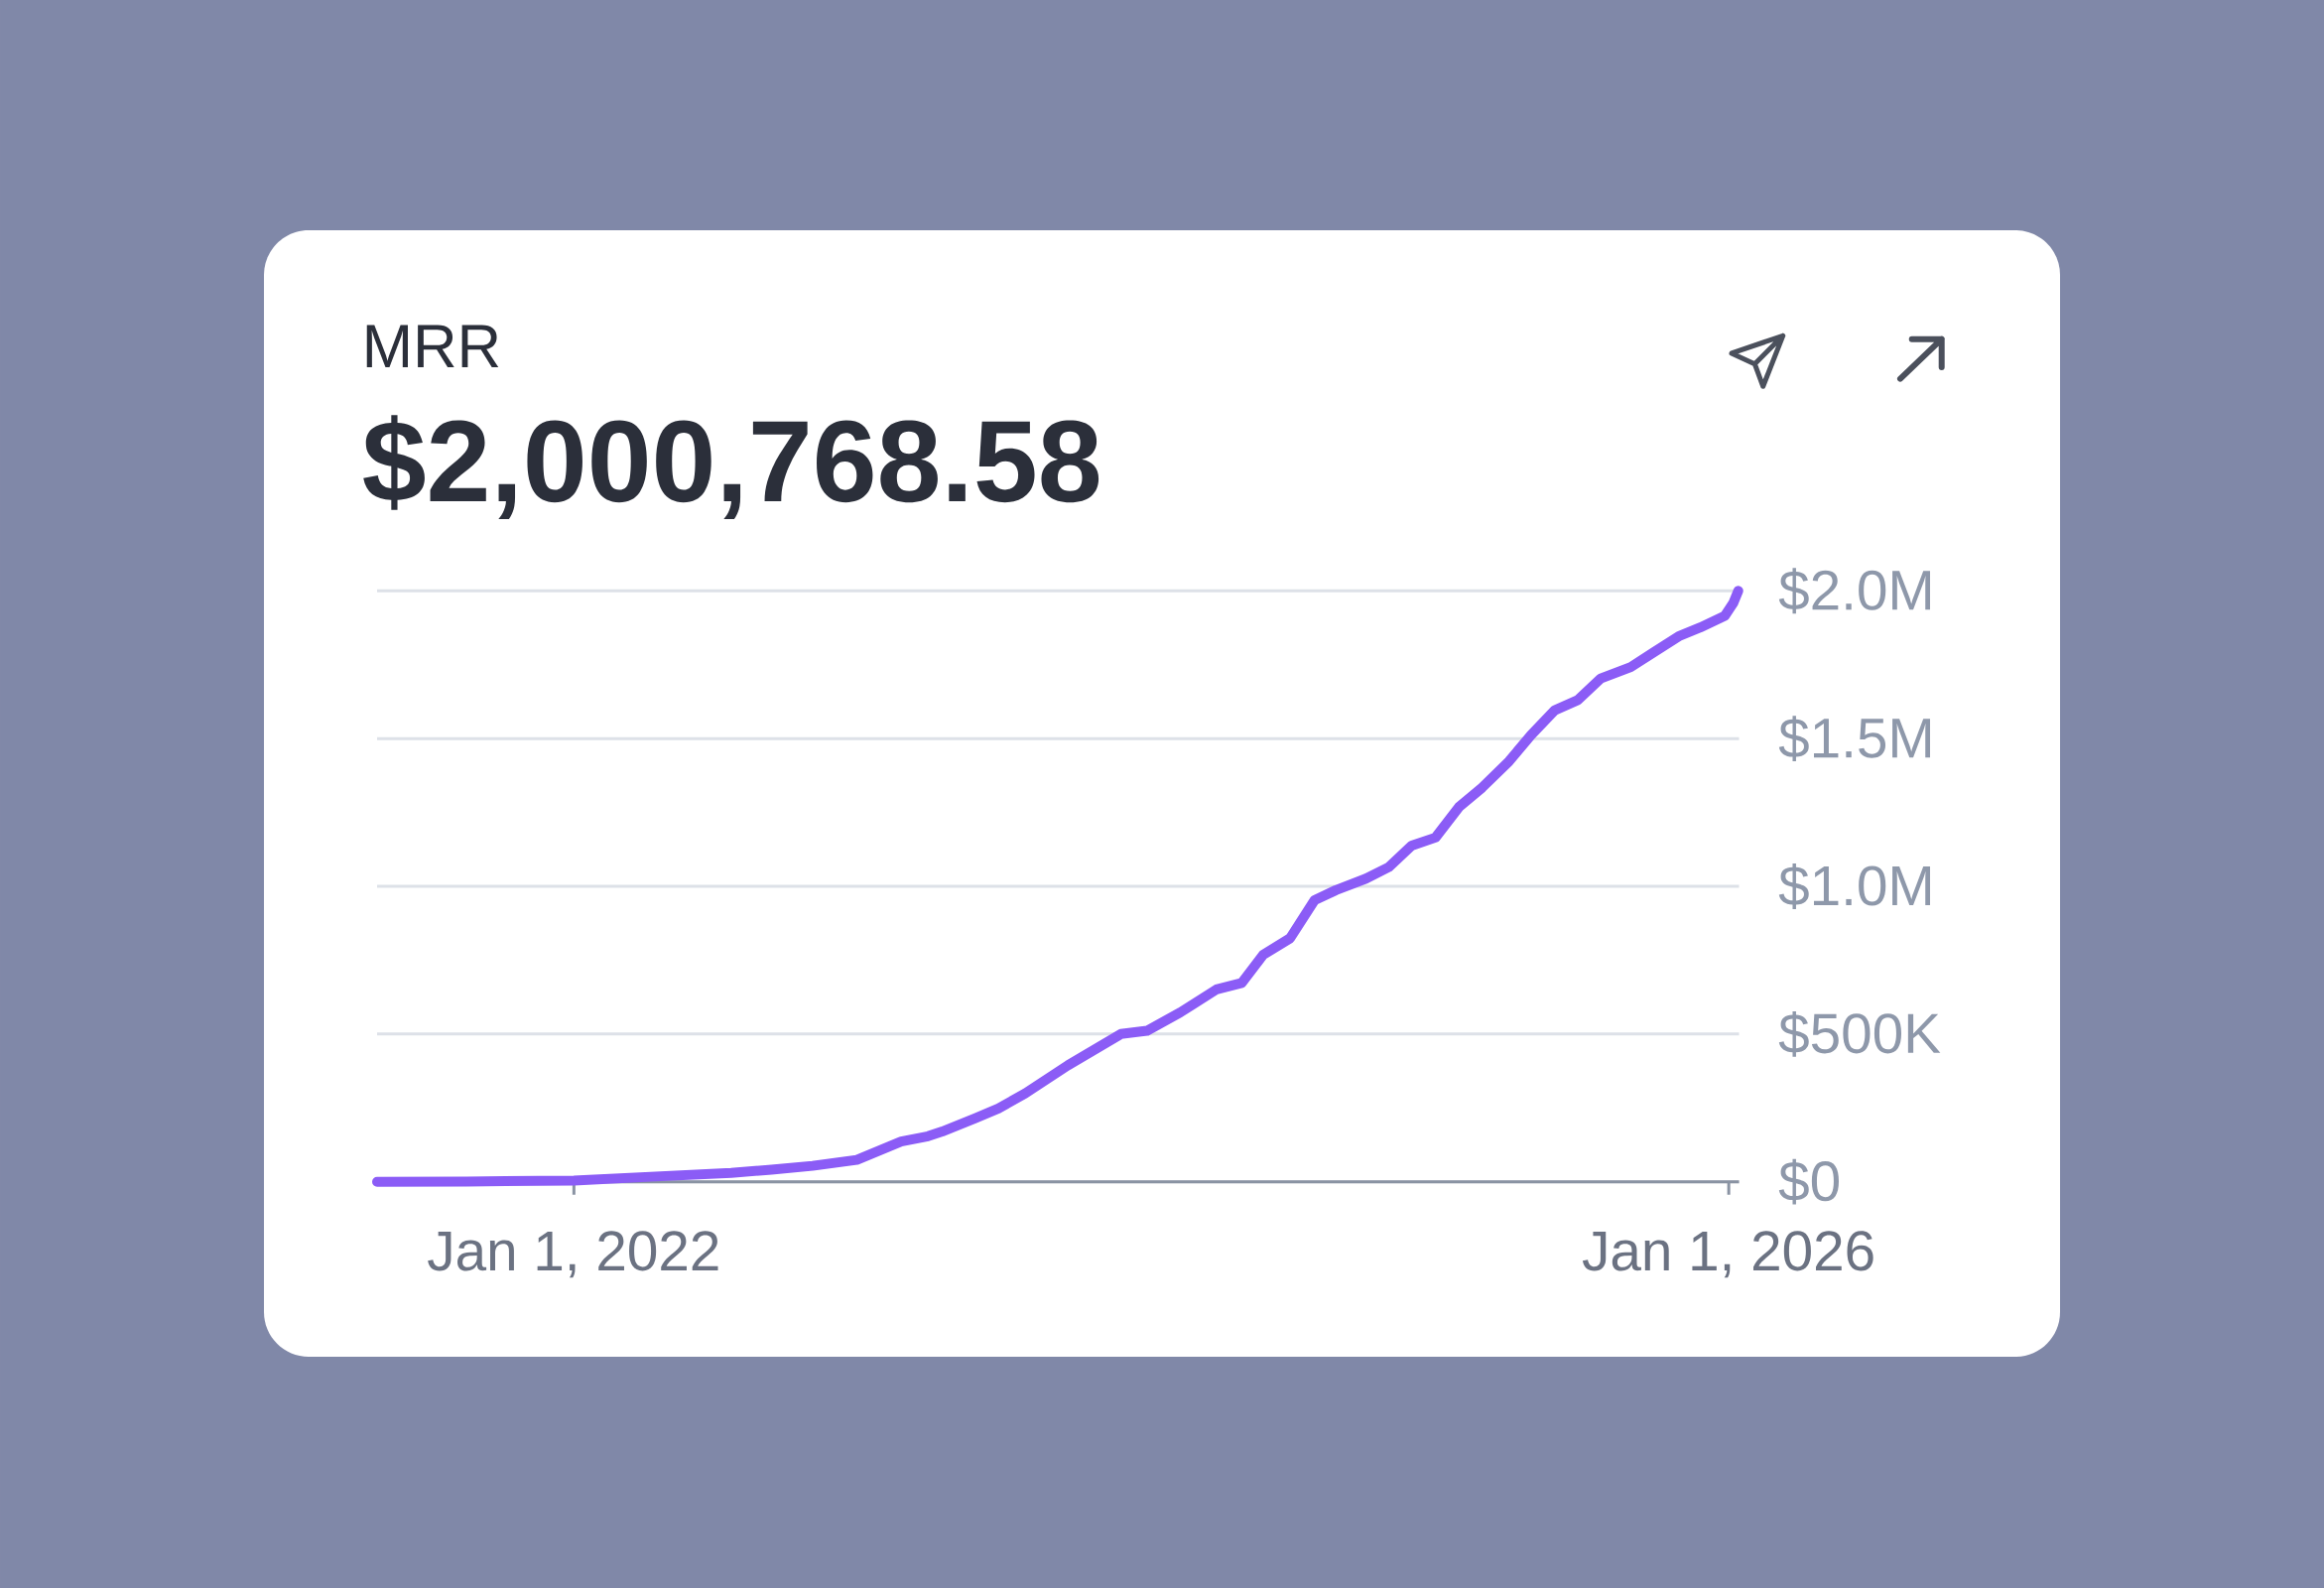 This screenshot has height=1588, width=2324. What do you see at coordinates (573, 1254) in the screenshot?
I see `x-tick-label: Jan 1, 2022` at bounding box center [573, 1254].